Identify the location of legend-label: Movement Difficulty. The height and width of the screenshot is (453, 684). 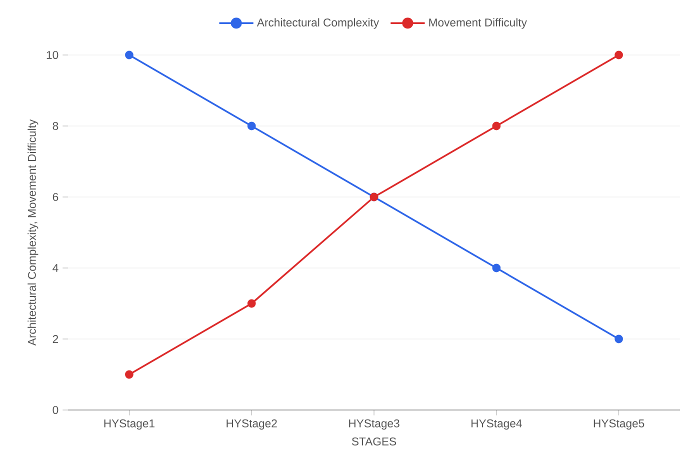
(478, 23).